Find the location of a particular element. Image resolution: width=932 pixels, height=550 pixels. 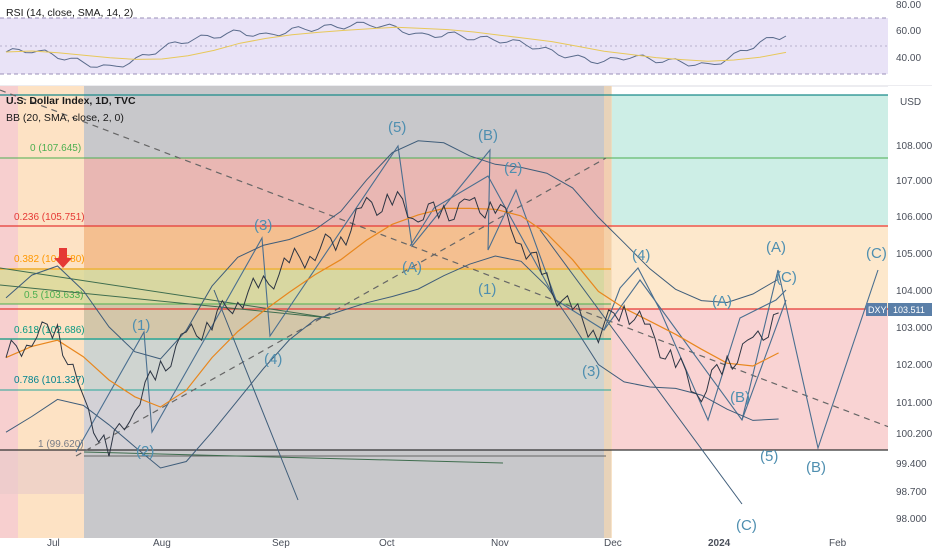

last-price-box is located at coordinates (910, 309).